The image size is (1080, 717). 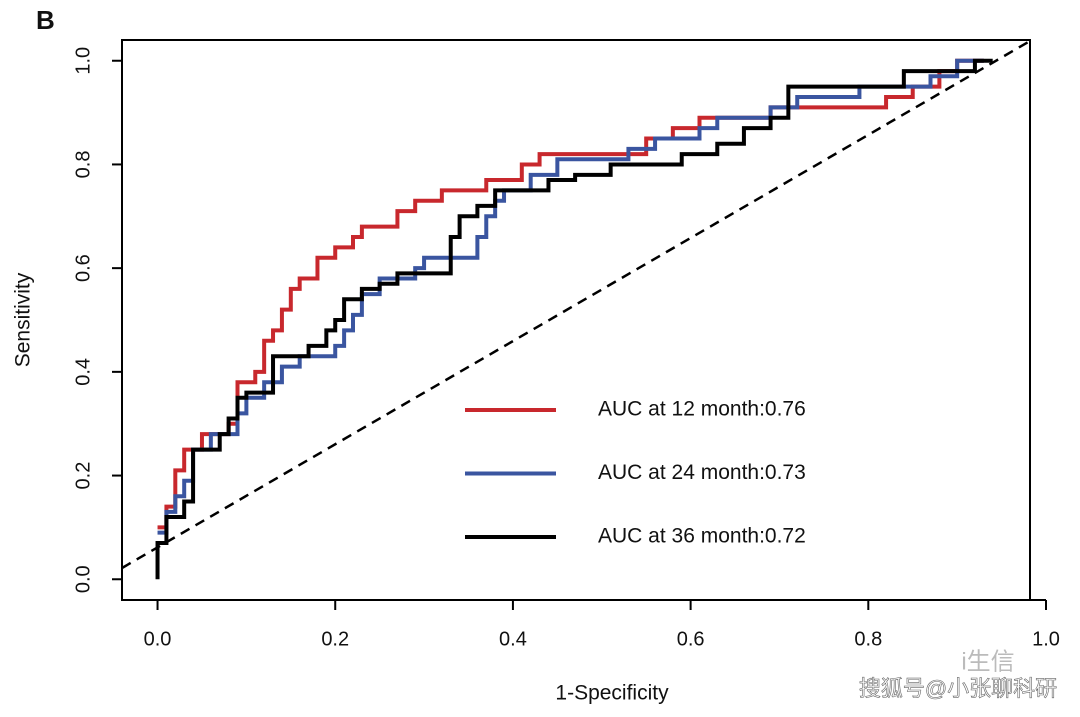 I want to click on y-tick-label: 1.0, so click(x=83, y=61).